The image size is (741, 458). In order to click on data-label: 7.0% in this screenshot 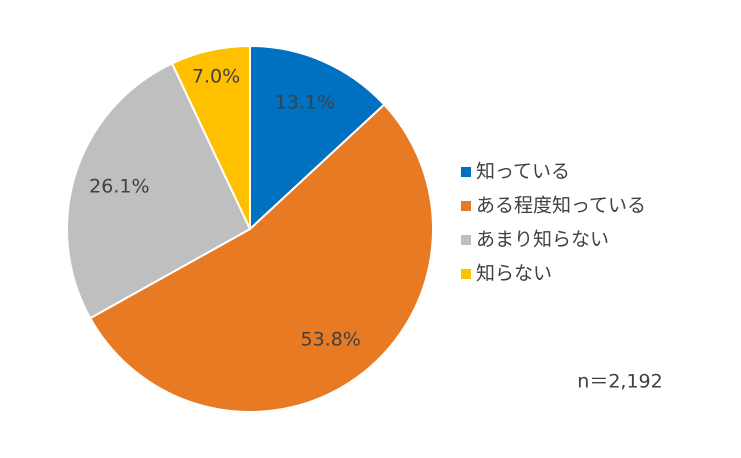, I will do `click(216, 77)`.